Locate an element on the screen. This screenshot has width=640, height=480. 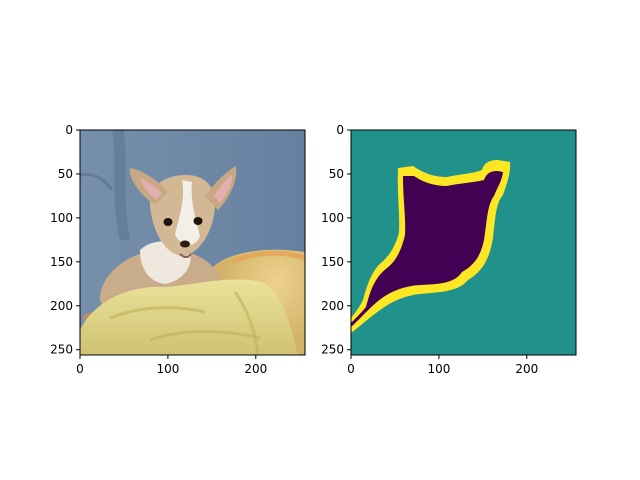
photo-x-tick-label: 100 is located at coordinates (167, 369).